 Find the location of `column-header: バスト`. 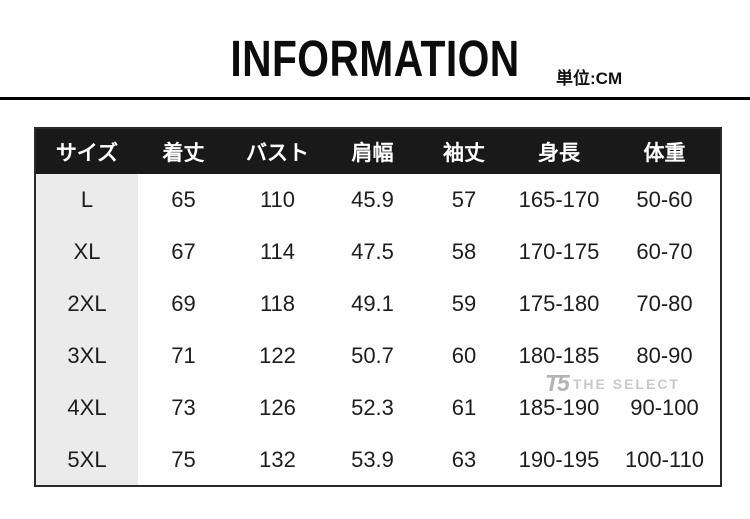

column-header: バスト is located at coordinates (277, 151).